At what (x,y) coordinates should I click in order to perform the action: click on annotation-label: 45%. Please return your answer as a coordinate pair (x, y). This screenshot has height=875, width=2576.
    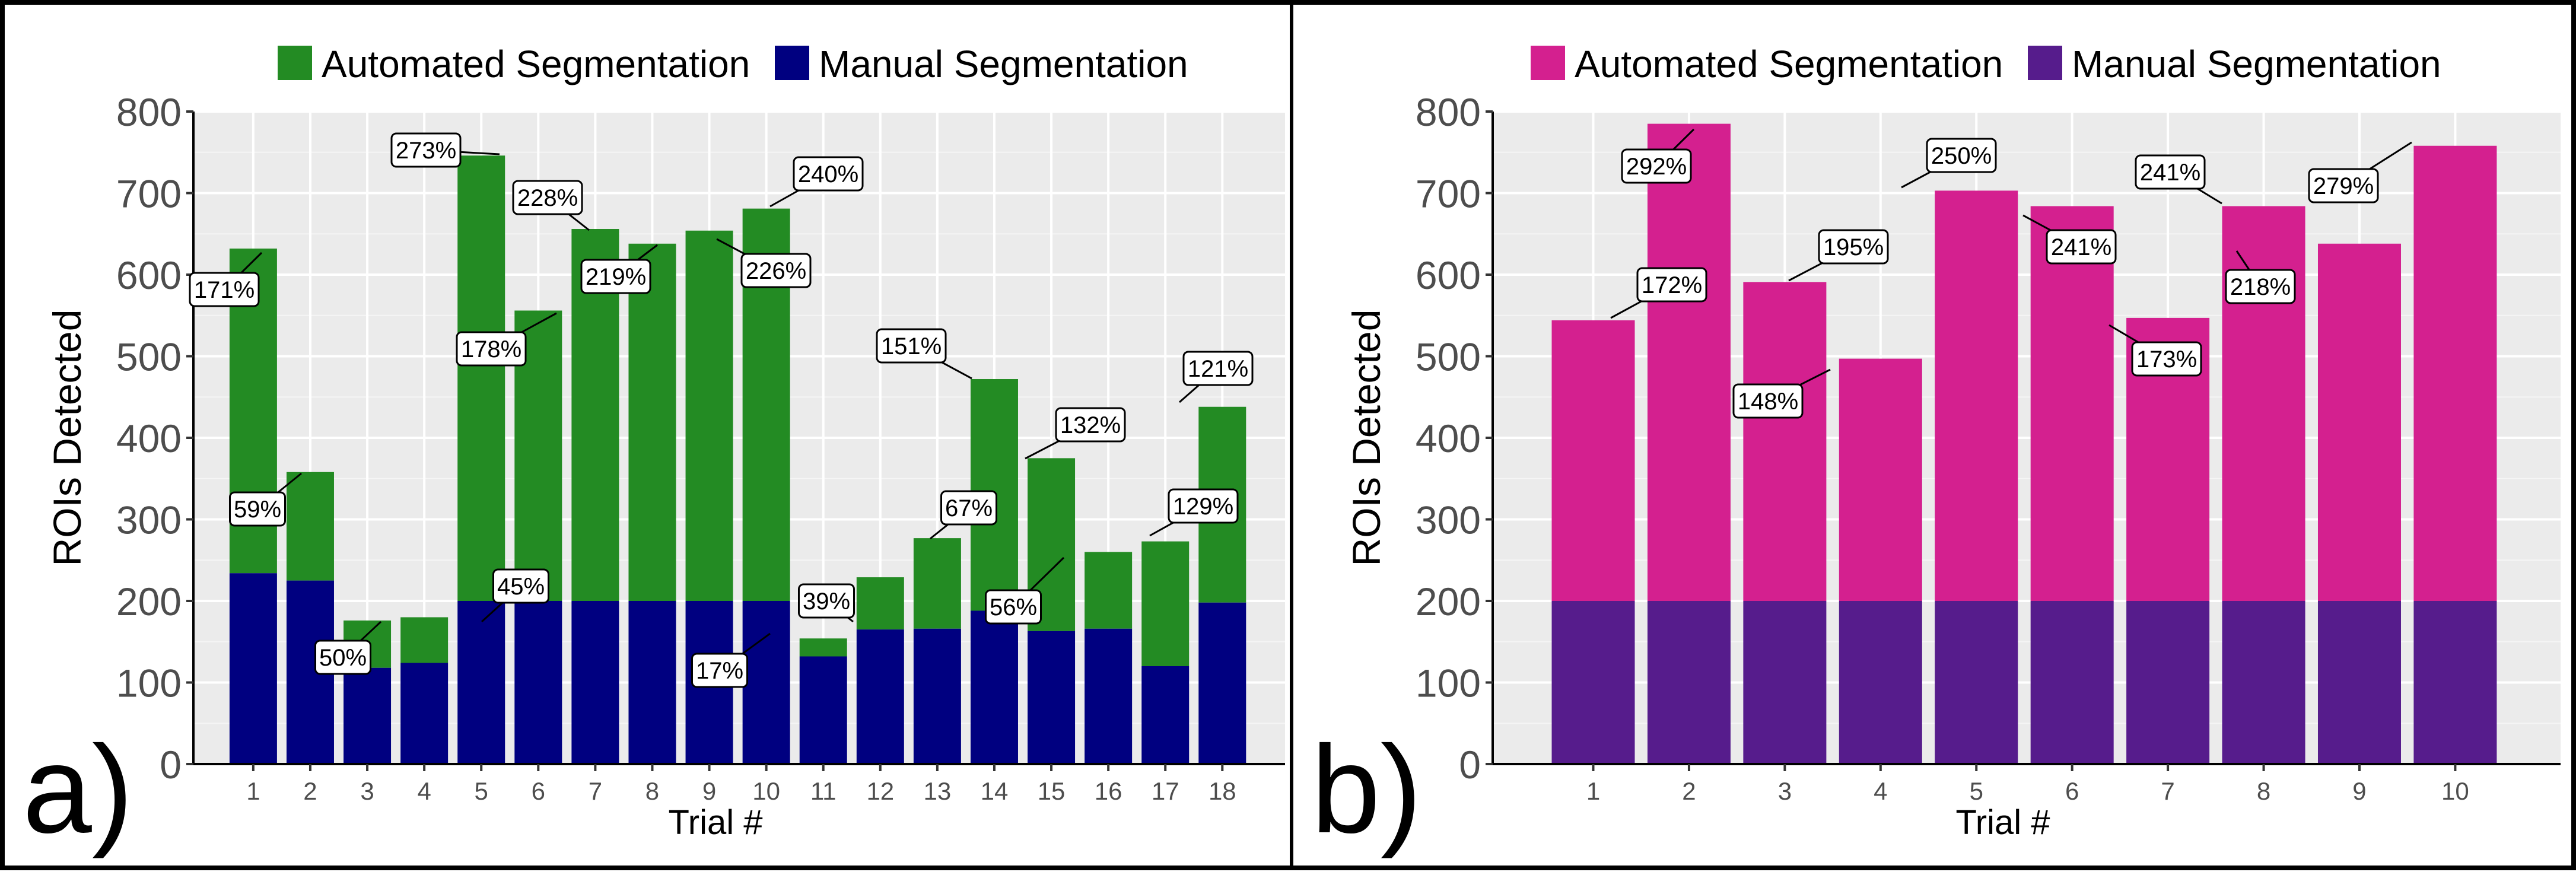
    Looking at the image, I should click on (521, 587).